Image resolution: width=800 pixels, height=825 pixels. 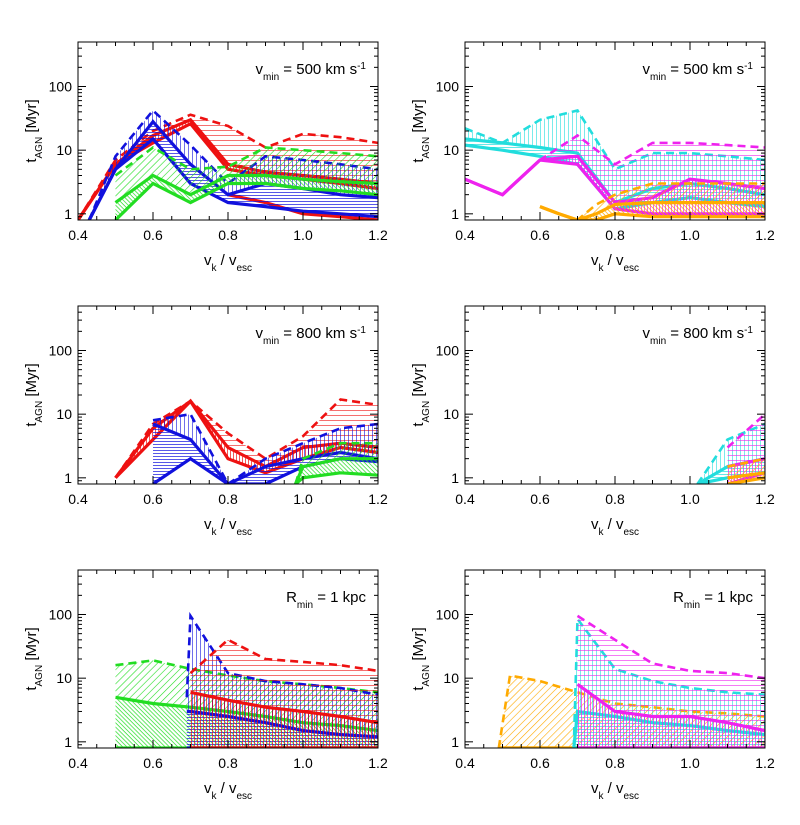 I want to click on series-red, so click(x=283, y=693).